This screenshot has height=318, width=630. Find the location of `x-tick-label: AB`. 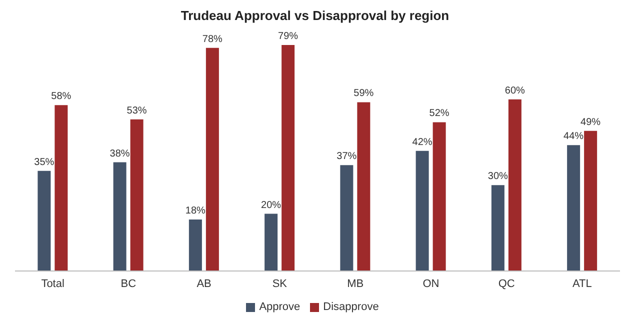

x-tick-label: AB is located at coordinates (204, 284).